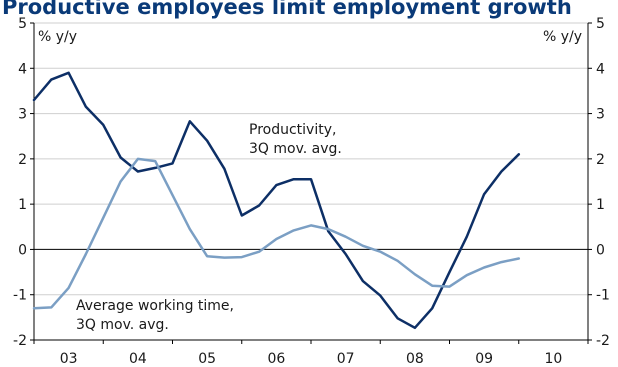 This screenshot has height=367, width=618. I want to click on x-tick-label: 10, so click(553, 359).